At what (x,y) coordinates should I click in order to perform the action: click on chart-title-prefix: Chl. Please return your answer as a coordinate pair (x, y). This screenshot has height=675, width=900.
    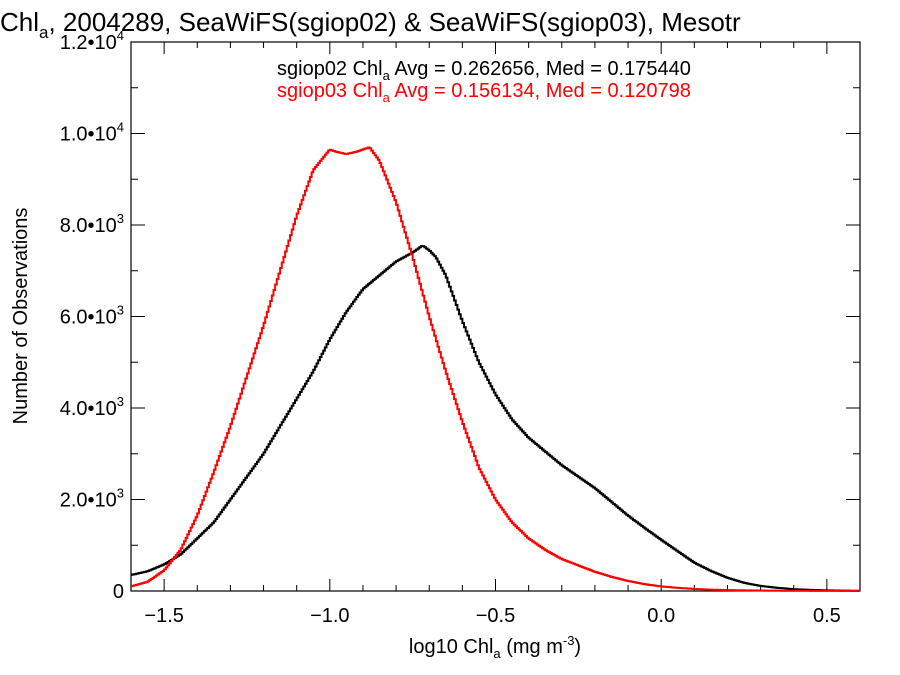
    Looking at the image, I should click on (19, 22).